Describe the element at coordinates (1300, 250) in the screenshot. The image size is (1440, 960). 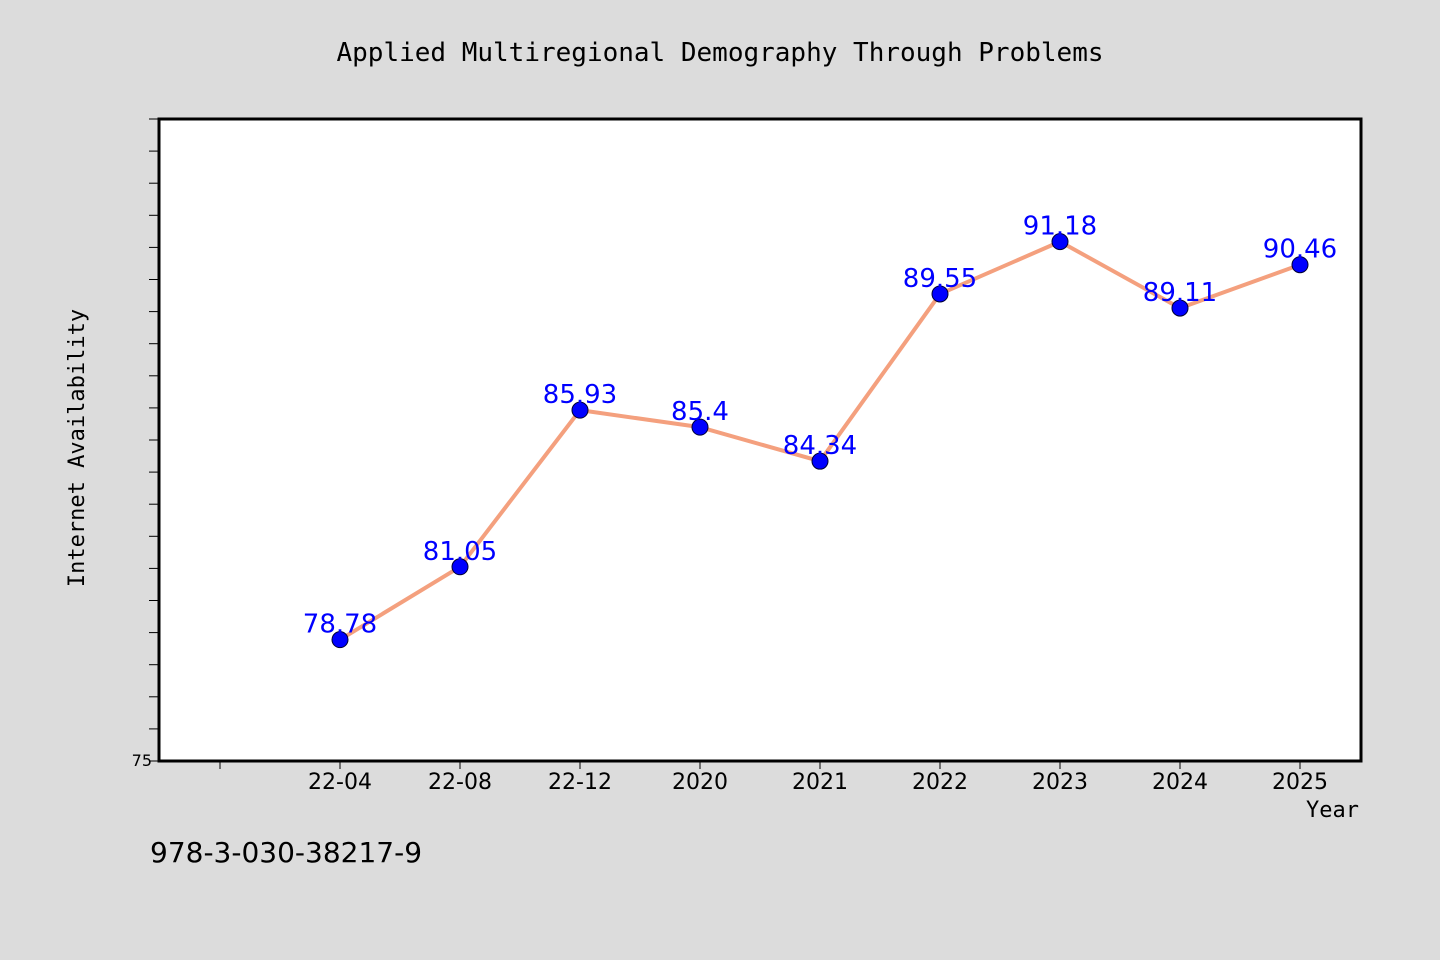
I see `data-label: 90.46` at that location.